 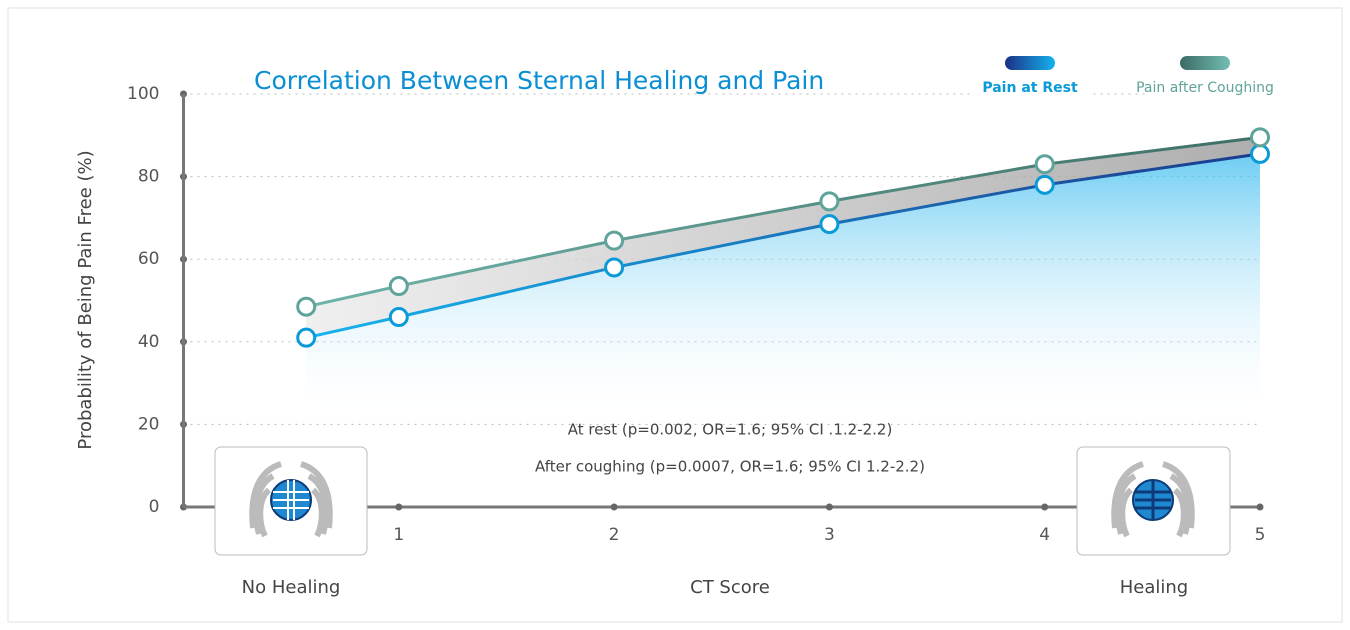 What do you see at coordinates (149, 342) in the screenshot?
I see `y-tick-label: 40` at bounding box center [149, 342].